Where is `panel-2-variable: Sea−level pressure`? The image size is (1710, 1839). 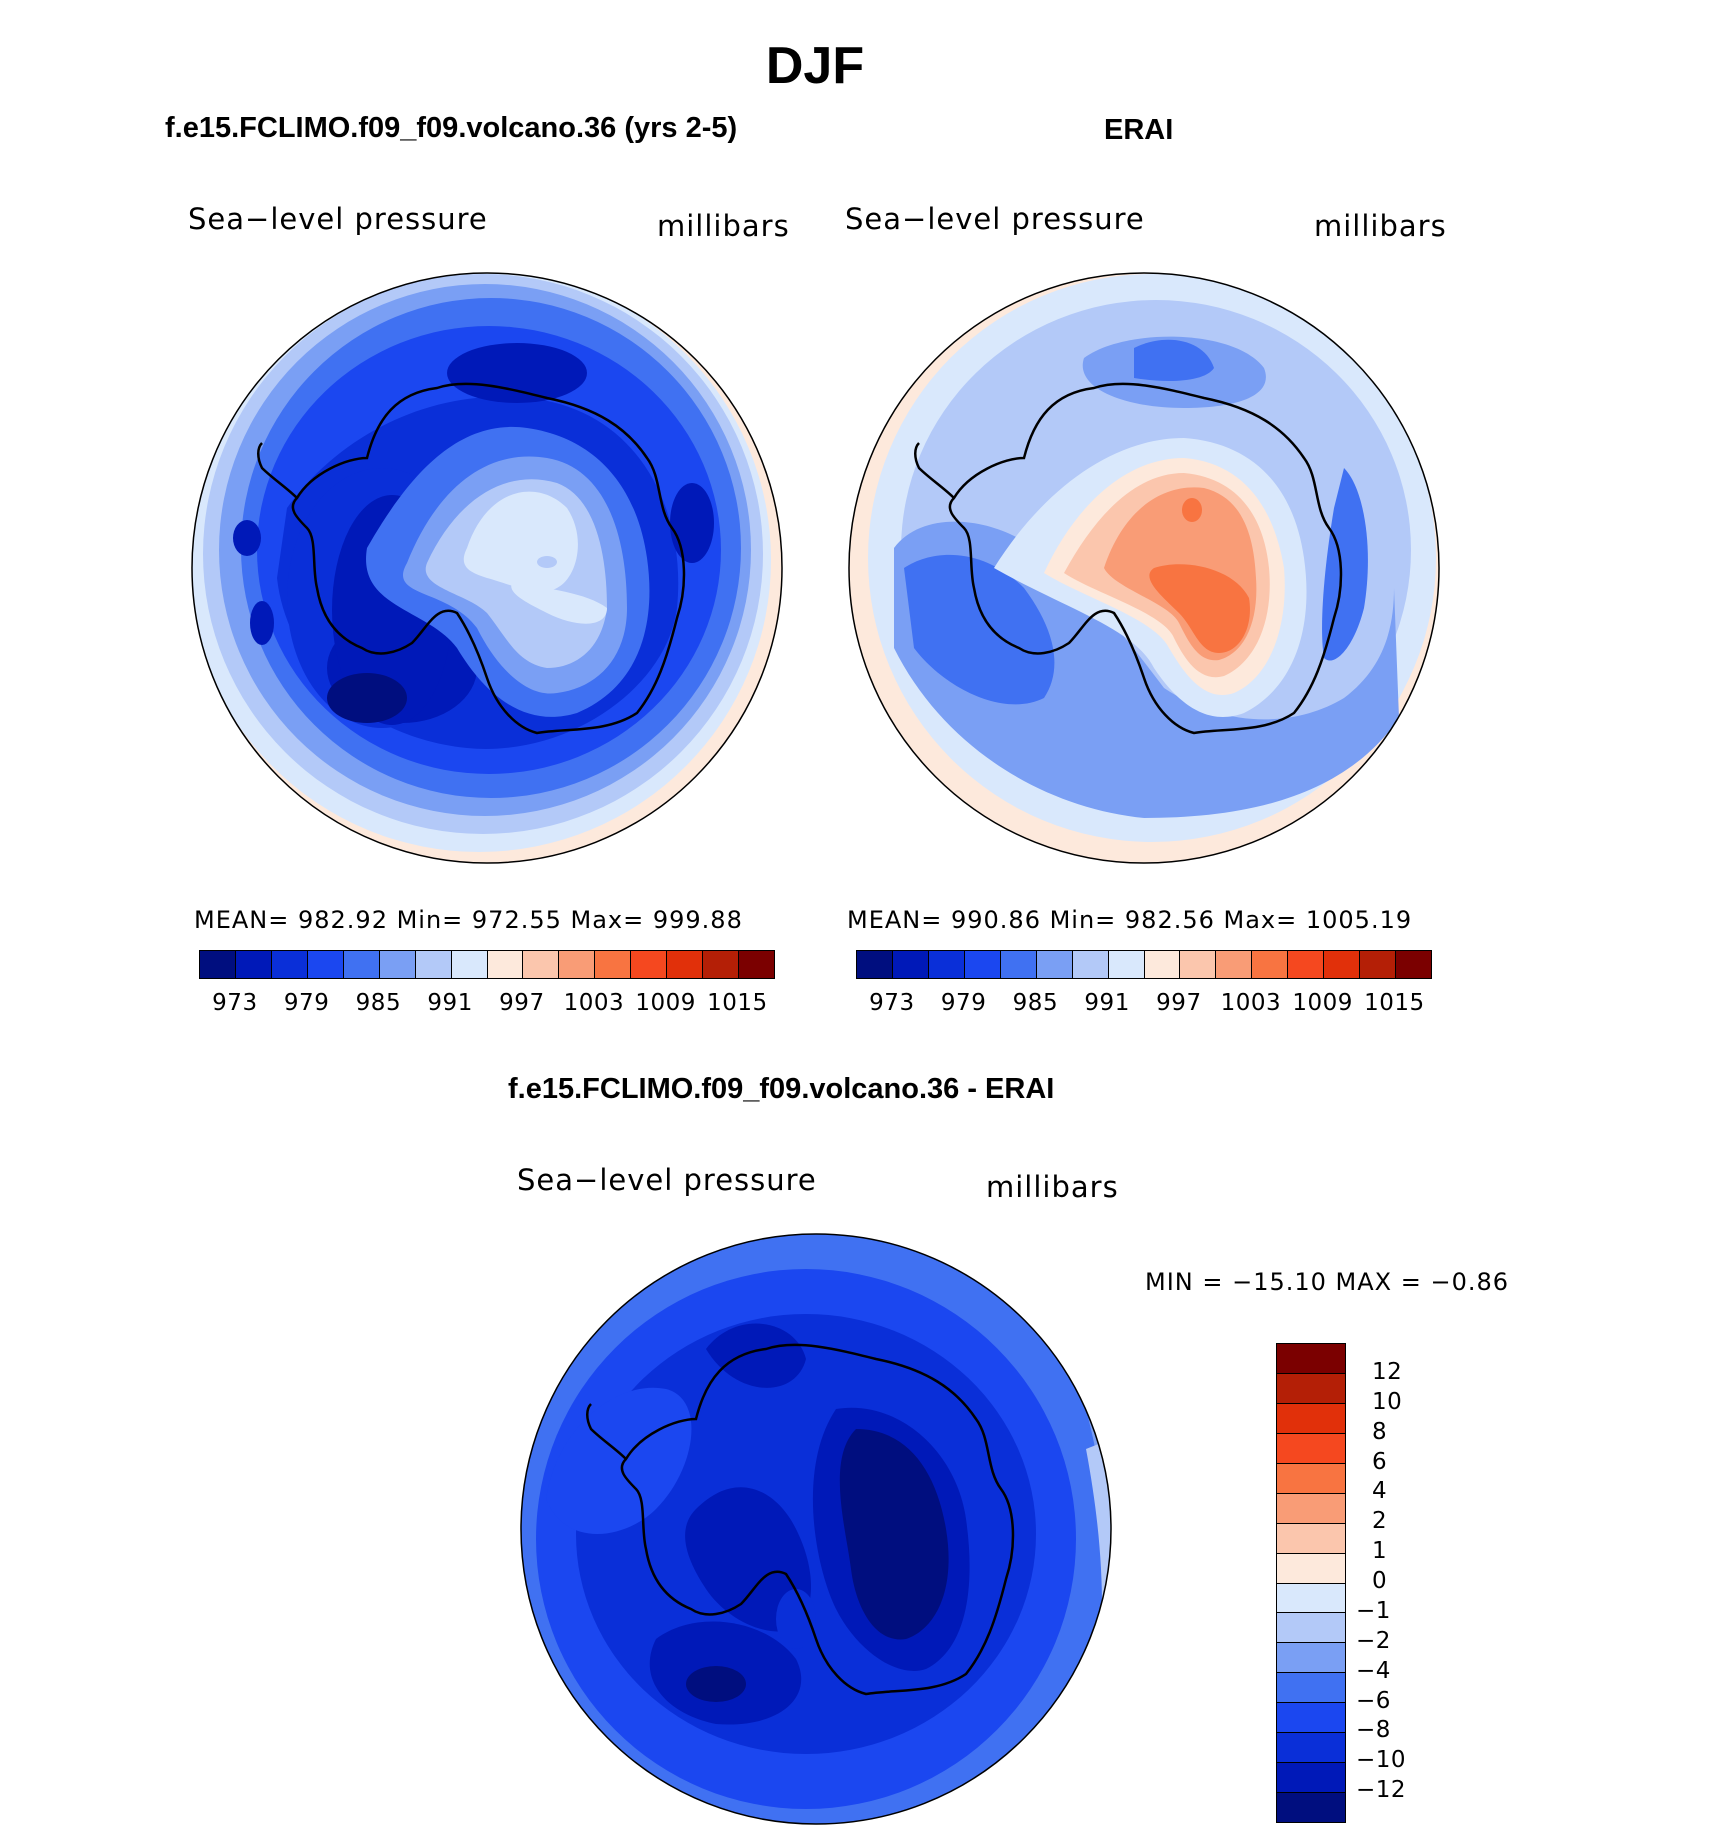 panel-2-variable: Sea−level pressure is located at coordinates (995, 219).